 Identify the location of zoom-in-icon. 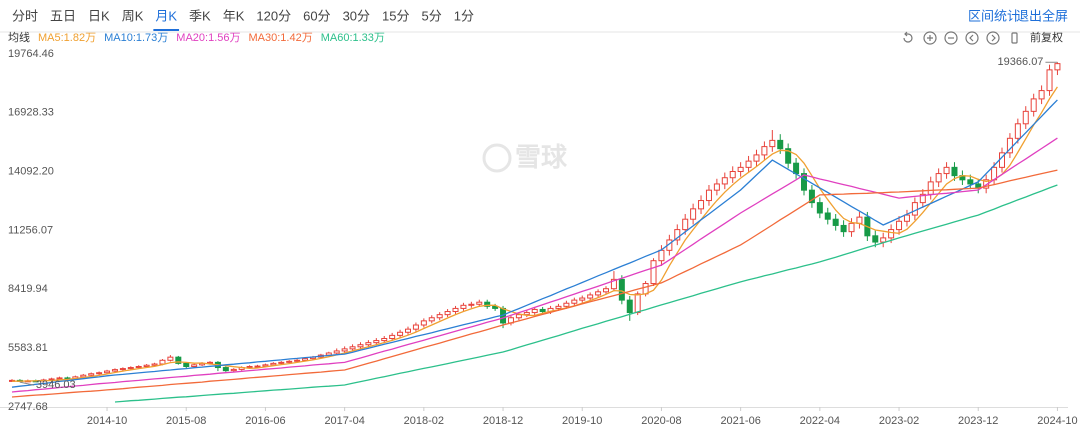
(930, 38).